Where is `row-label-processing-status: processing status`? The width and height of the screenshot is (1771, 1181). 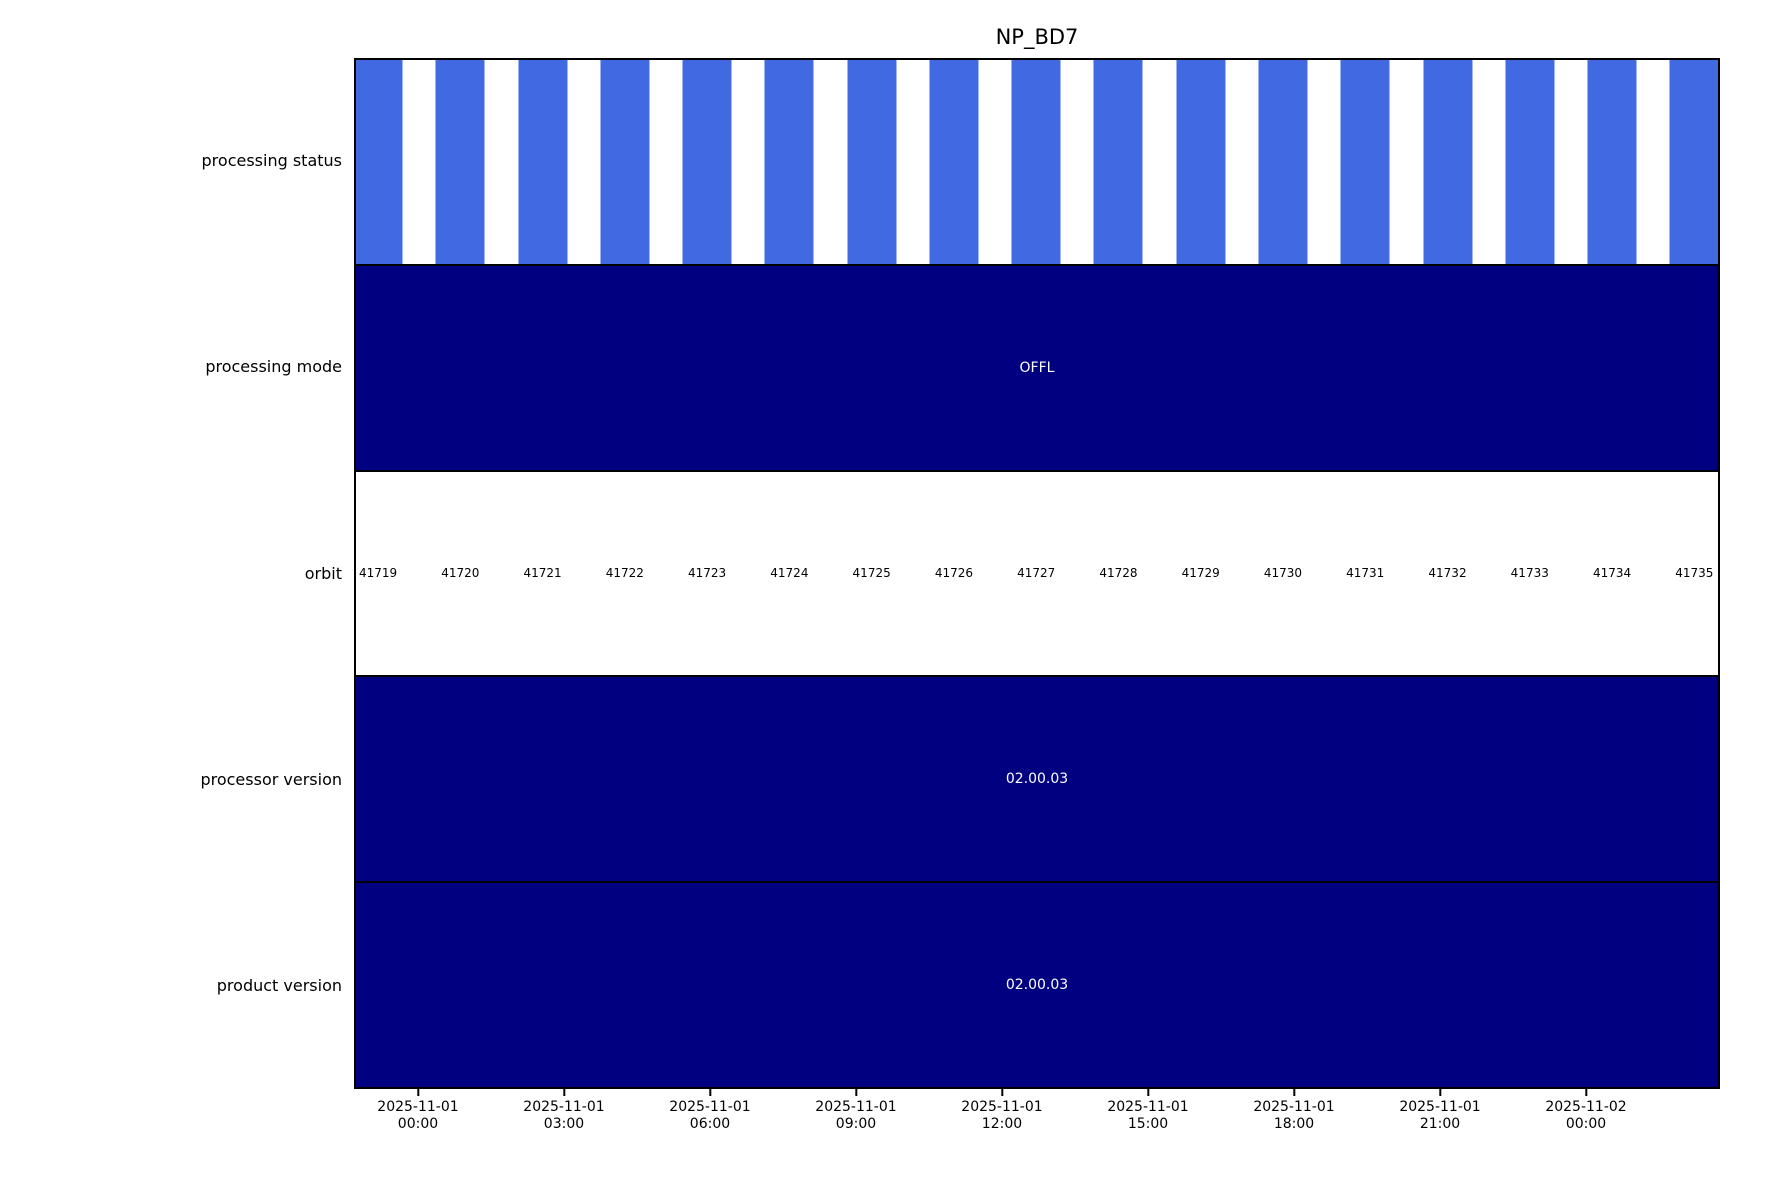
row-label-processing-status: processing status is located at coordinates (271, 161).